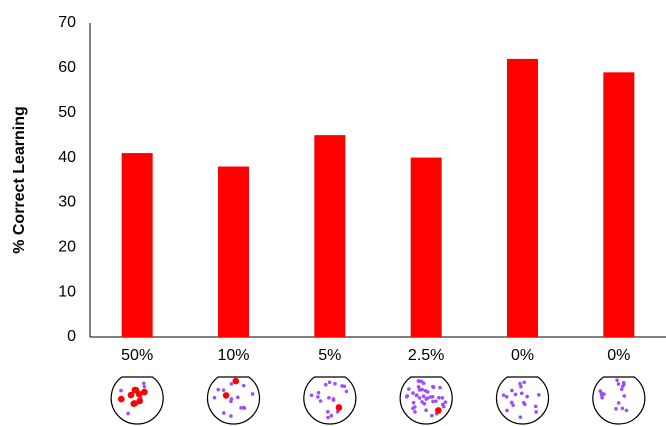 This screenshot has height=426, width=666. What do you see at coordinates (67, 67) in the screenshot?
I see `y-tick-label: 60` at bounding box center [67, 67].